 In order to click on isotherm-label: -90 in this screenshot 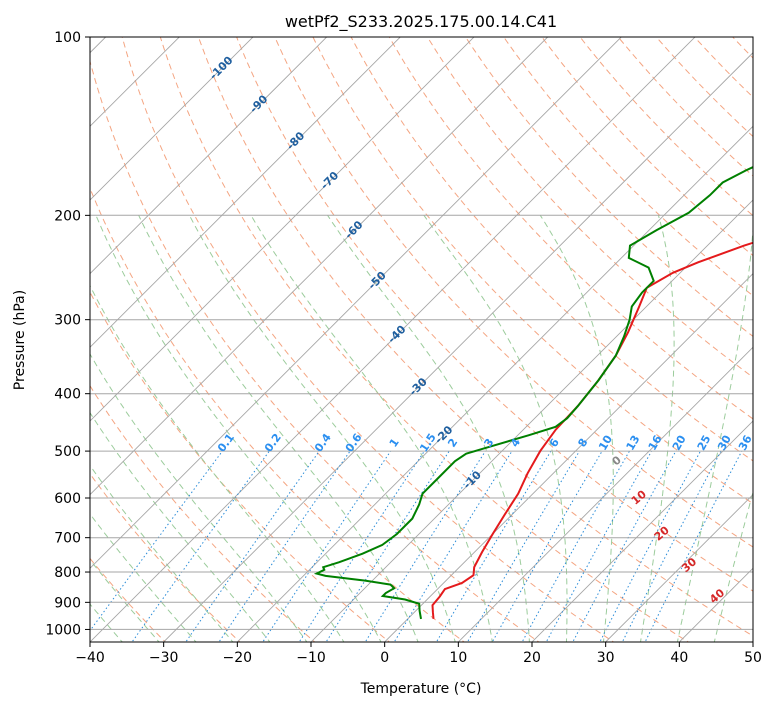, I will do `click(258, 103)`.